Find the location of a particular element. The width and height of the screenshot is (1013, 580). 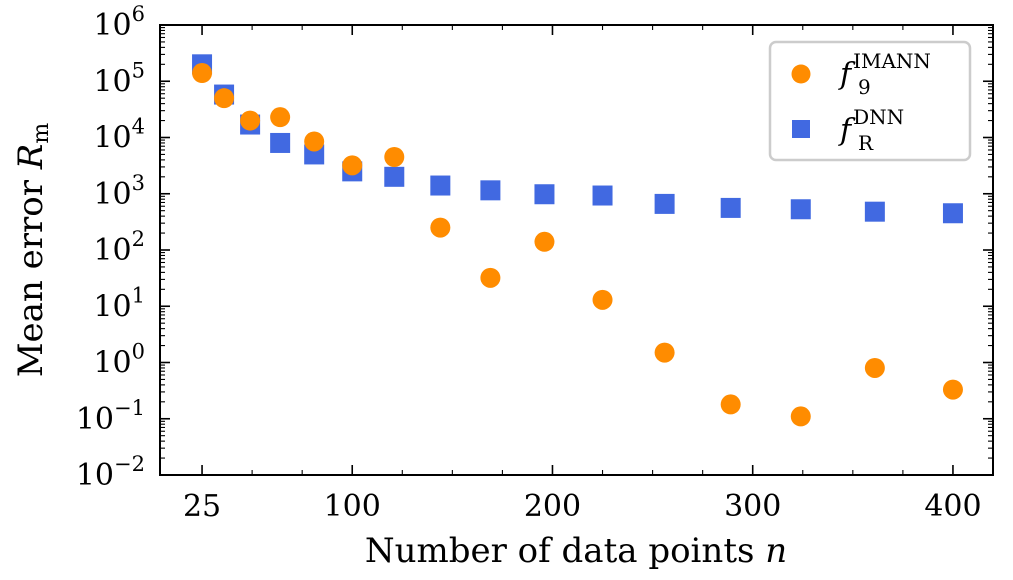

y-tick-label: 10² is located at coordinates (119, 247).